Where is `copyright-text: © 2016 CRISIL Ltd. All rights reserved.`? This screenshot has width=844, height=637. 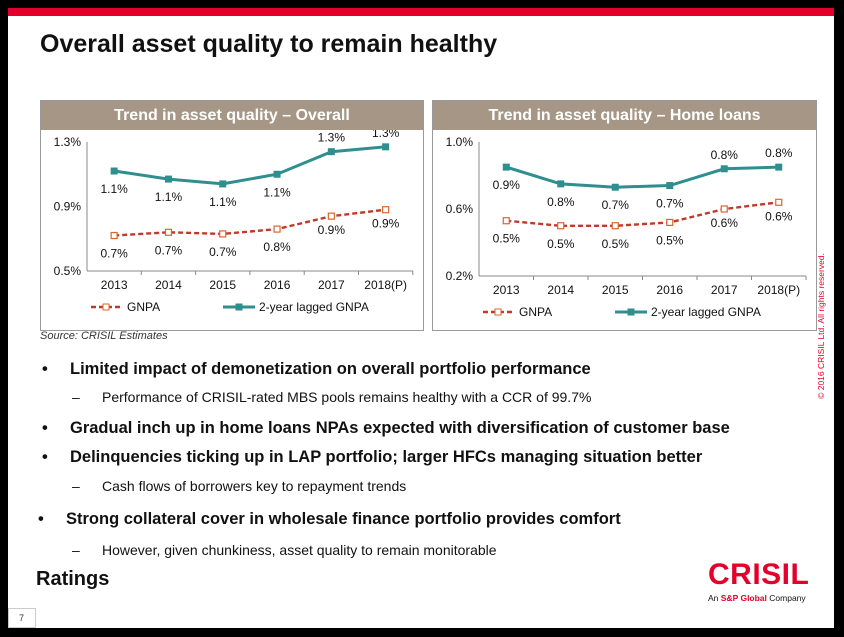
copyright-text: © 2016 CRISIL Ltd. All rights reserved. is located at coordinates (821, 326).